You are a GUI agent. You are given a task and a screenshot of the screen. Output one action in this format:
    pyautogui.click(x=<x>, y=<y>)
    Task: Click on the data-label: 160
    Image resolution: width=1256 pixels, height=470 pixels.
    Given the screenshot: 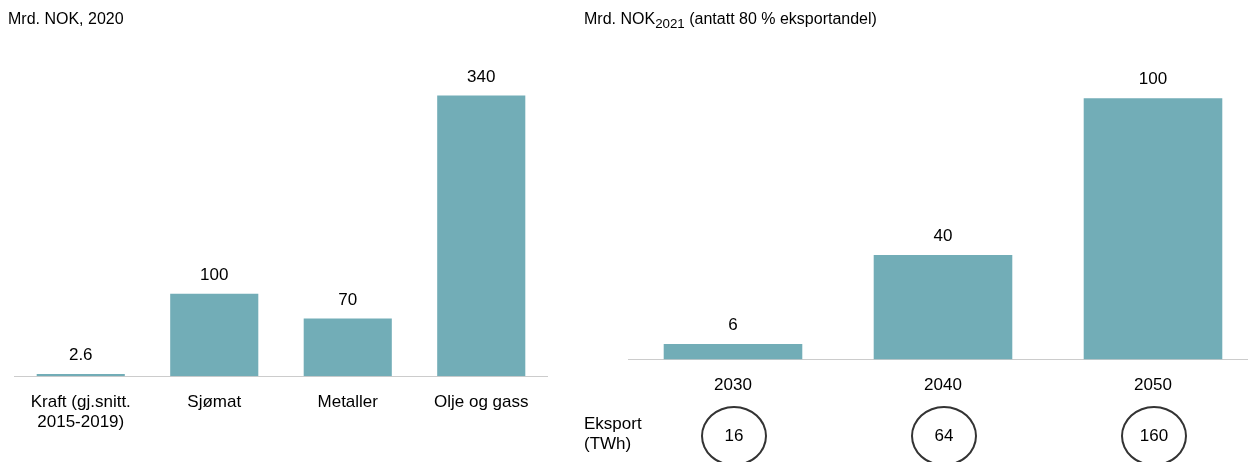 What is the action you would take?
    pyautogui.click(x=1154, y=436)
    